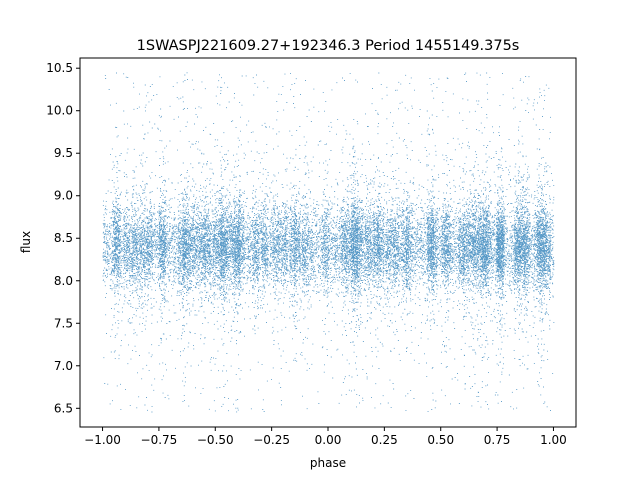  Describe the element at coordinates (440, 440) in the screenshot. I see `x-tick-label: 0.50` at that location.